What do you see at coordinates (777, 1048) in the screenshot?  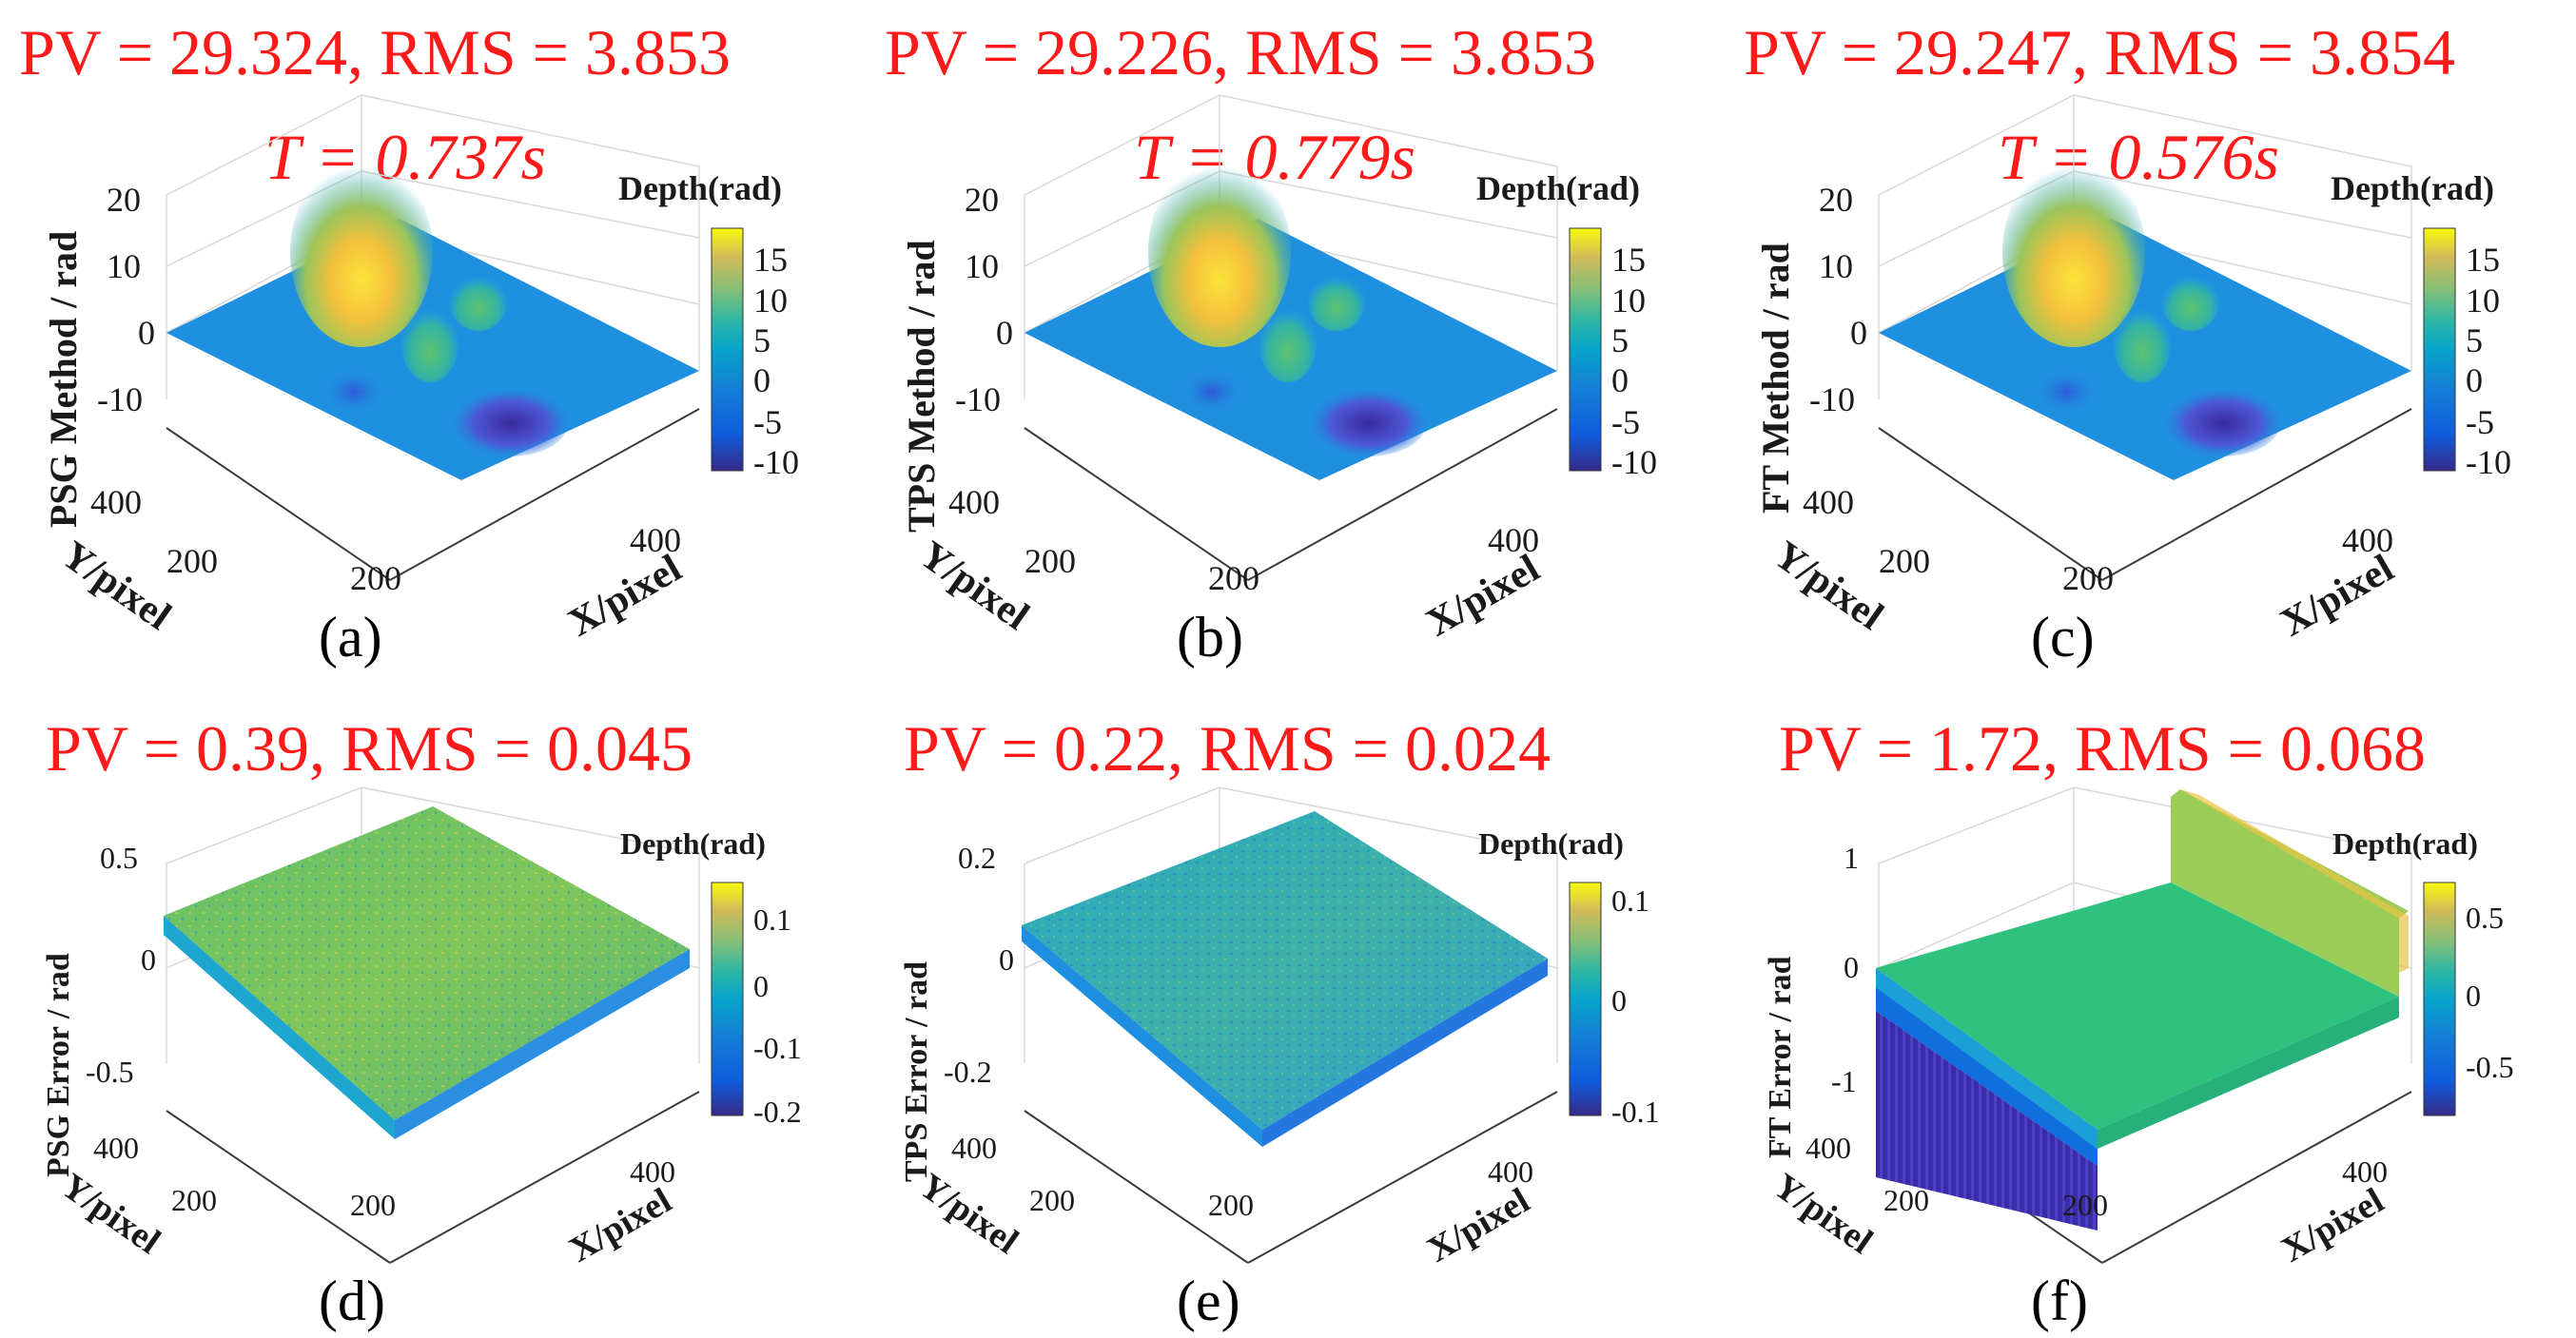 I see `panel-d-cbtick: -0.1` at bounding box center [777, 1048].